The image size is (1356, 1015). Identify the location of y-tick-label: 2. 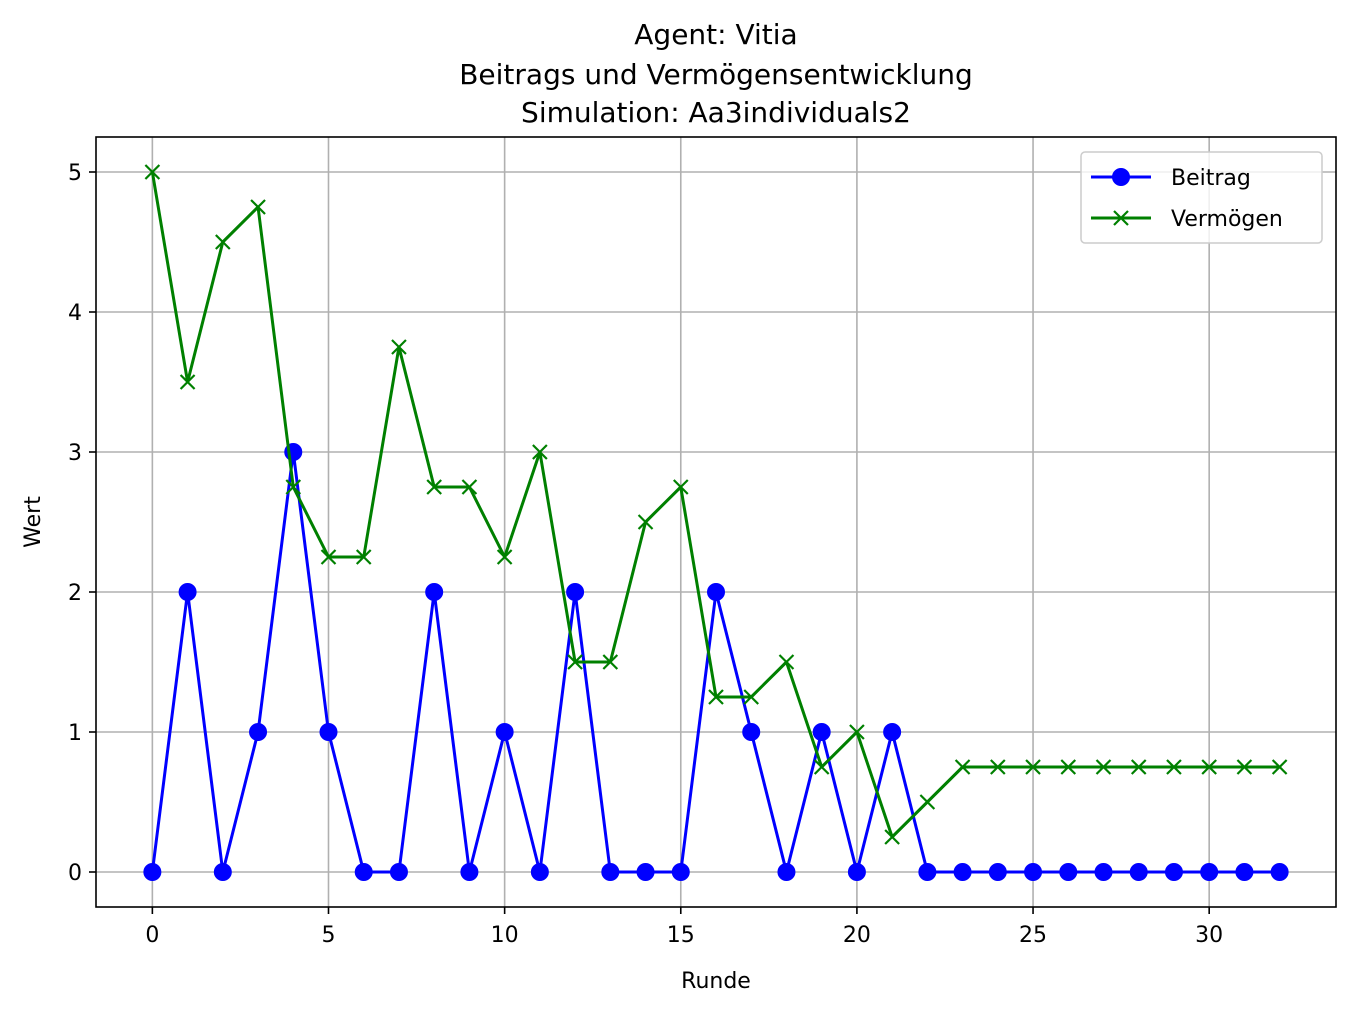
(75, 593).